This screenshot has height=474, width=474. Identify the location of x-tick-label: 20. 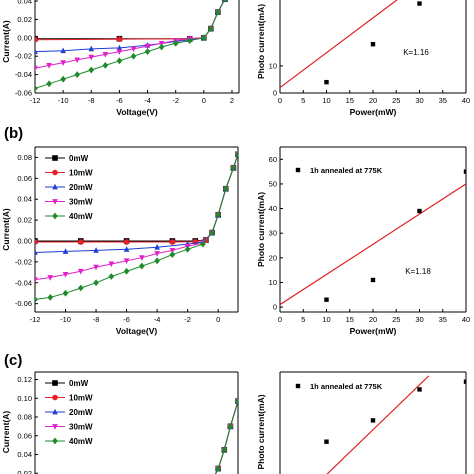
(373, 319).